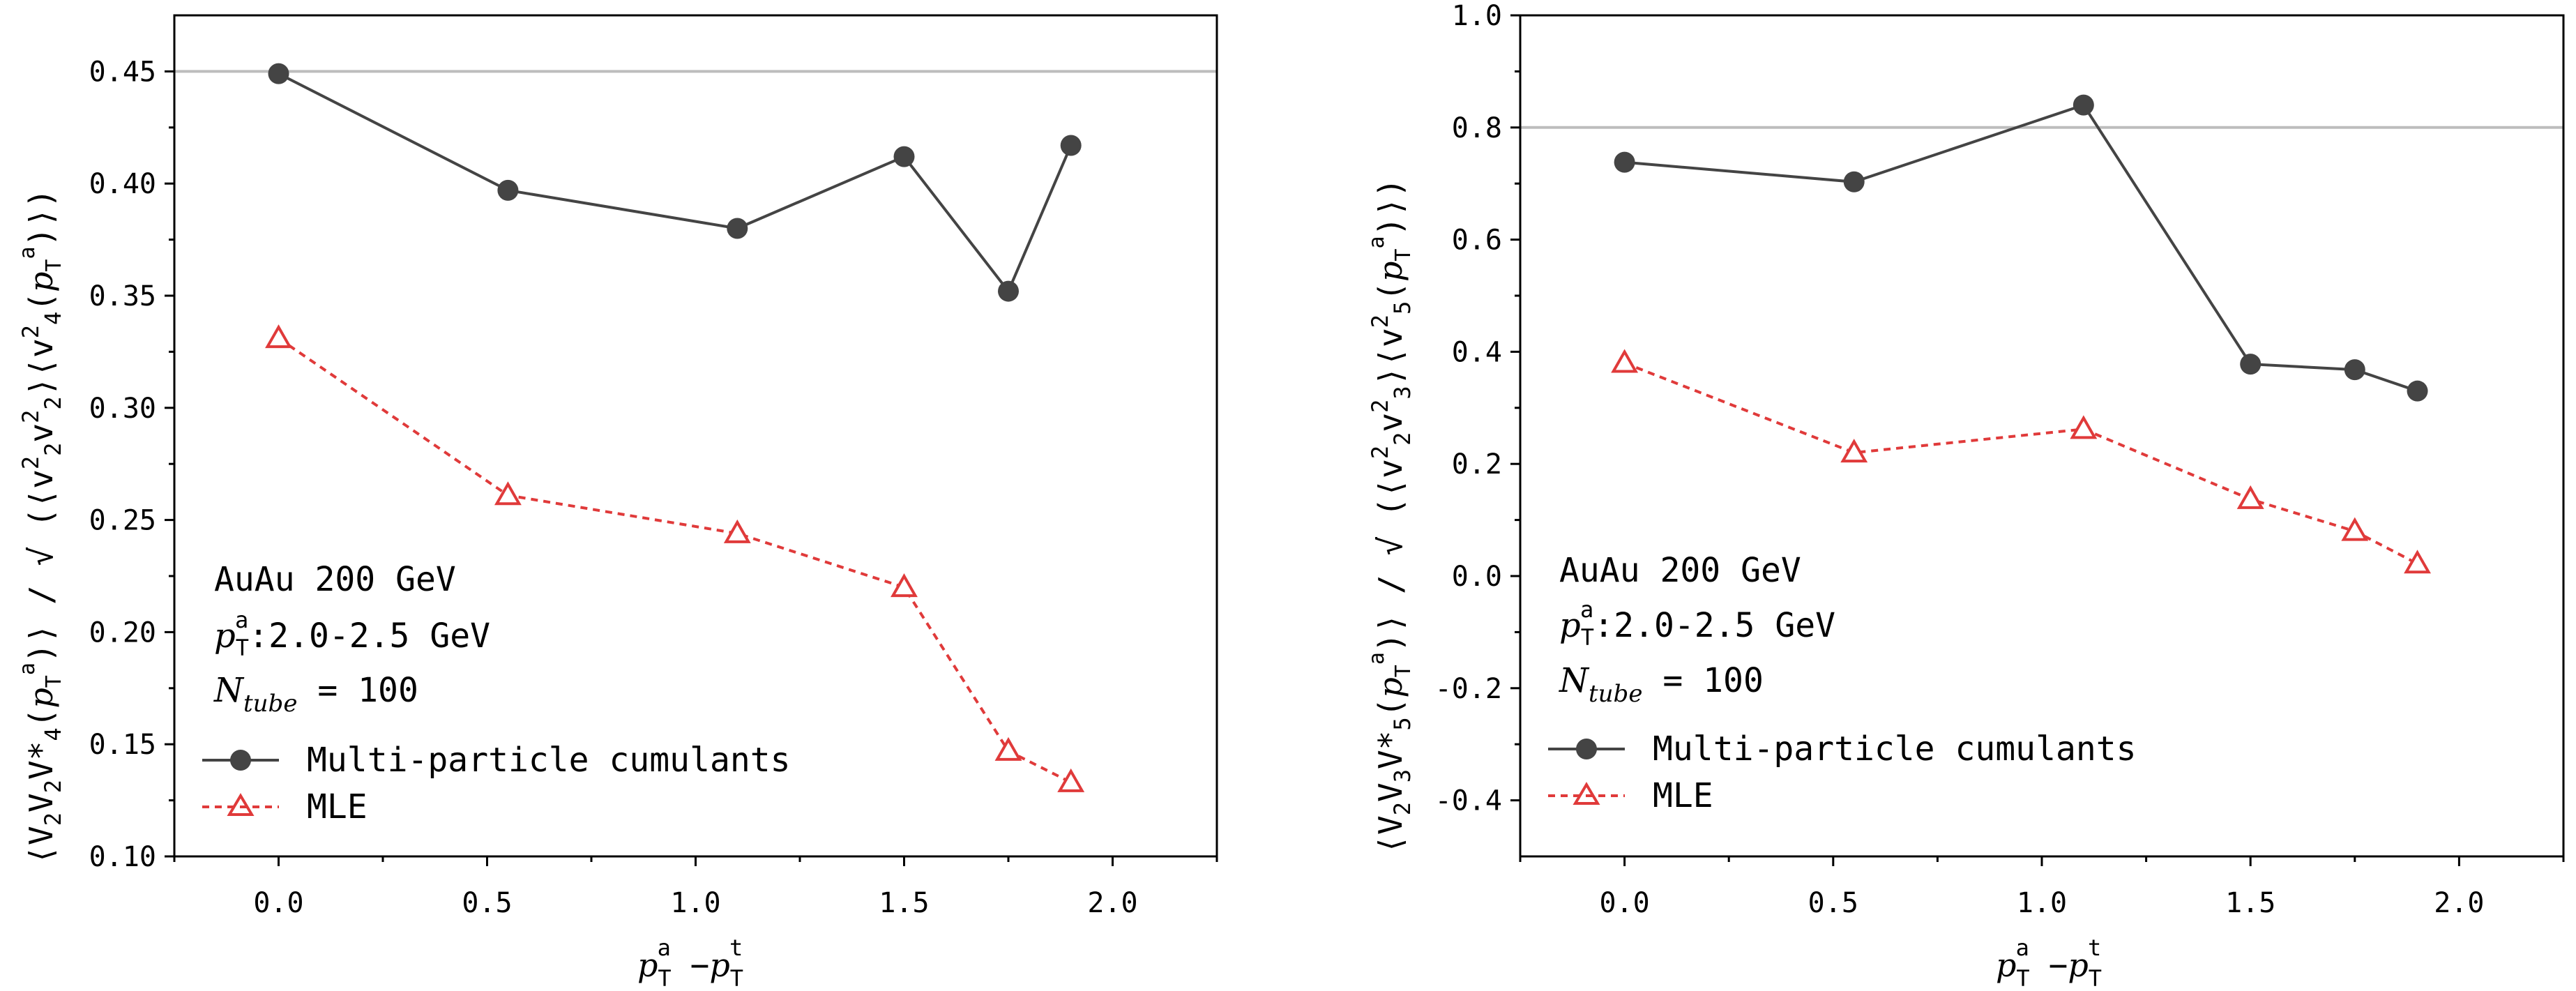 This screenshot has width=2576, height=991. I want to click on y-tick-label: 0.8, so click(1477, 128).